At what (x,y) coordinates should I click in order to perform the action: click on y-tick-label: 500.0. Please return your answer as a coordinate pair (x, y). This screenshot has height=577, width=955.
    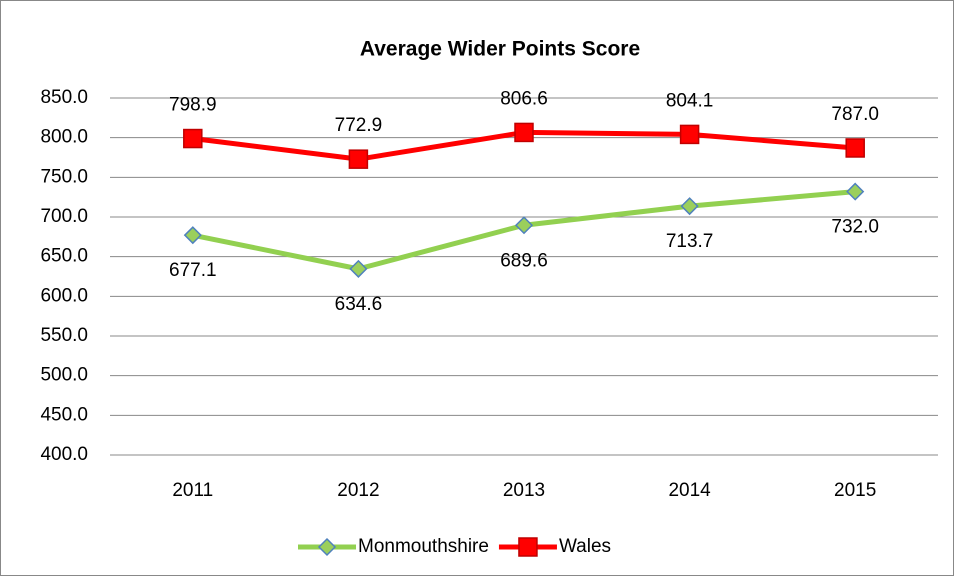
    Looking at the image, I should click on (64, 375).